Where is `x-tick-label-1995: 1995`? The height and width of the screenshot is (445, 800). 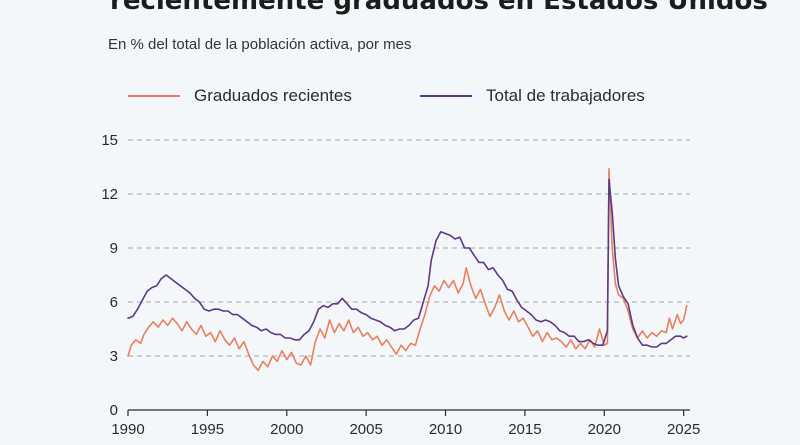 x-tick-label-1995: 1995 is located at coordinates (207, 429).